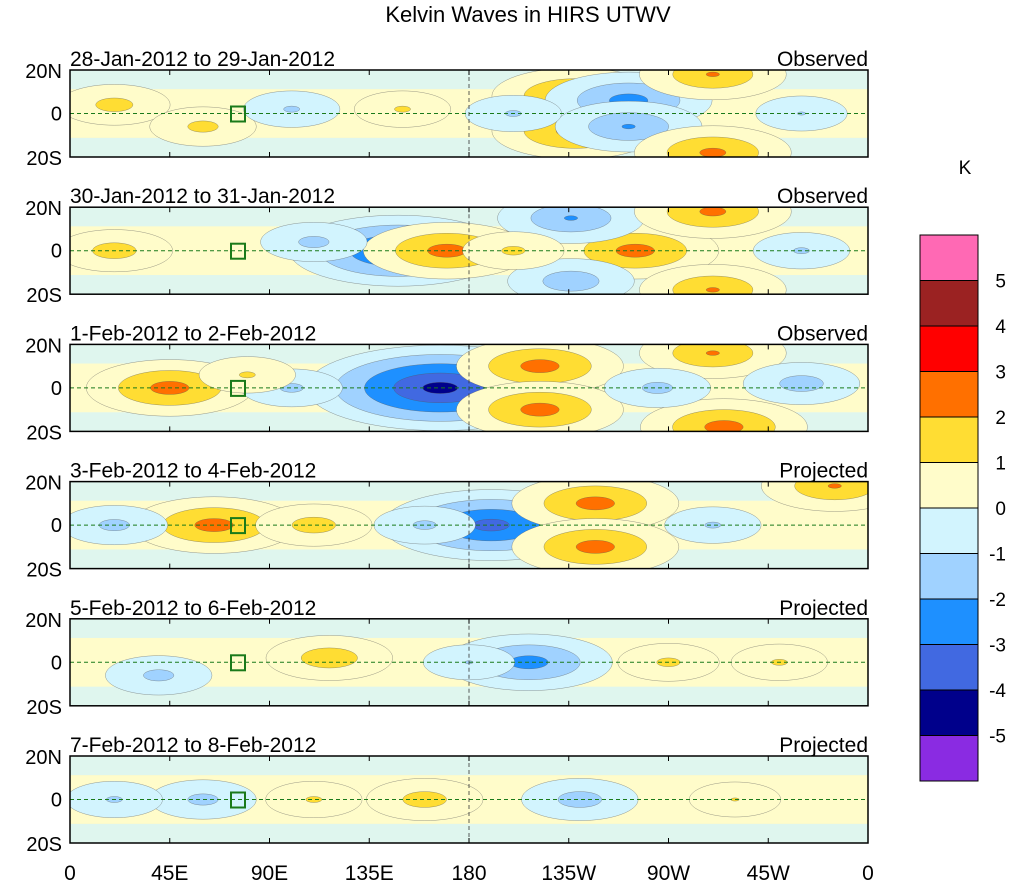 Image resolution: width=1015 pixels, height=887 pixels. I want to click on x-tick-label: 90W, so click(668, 873).